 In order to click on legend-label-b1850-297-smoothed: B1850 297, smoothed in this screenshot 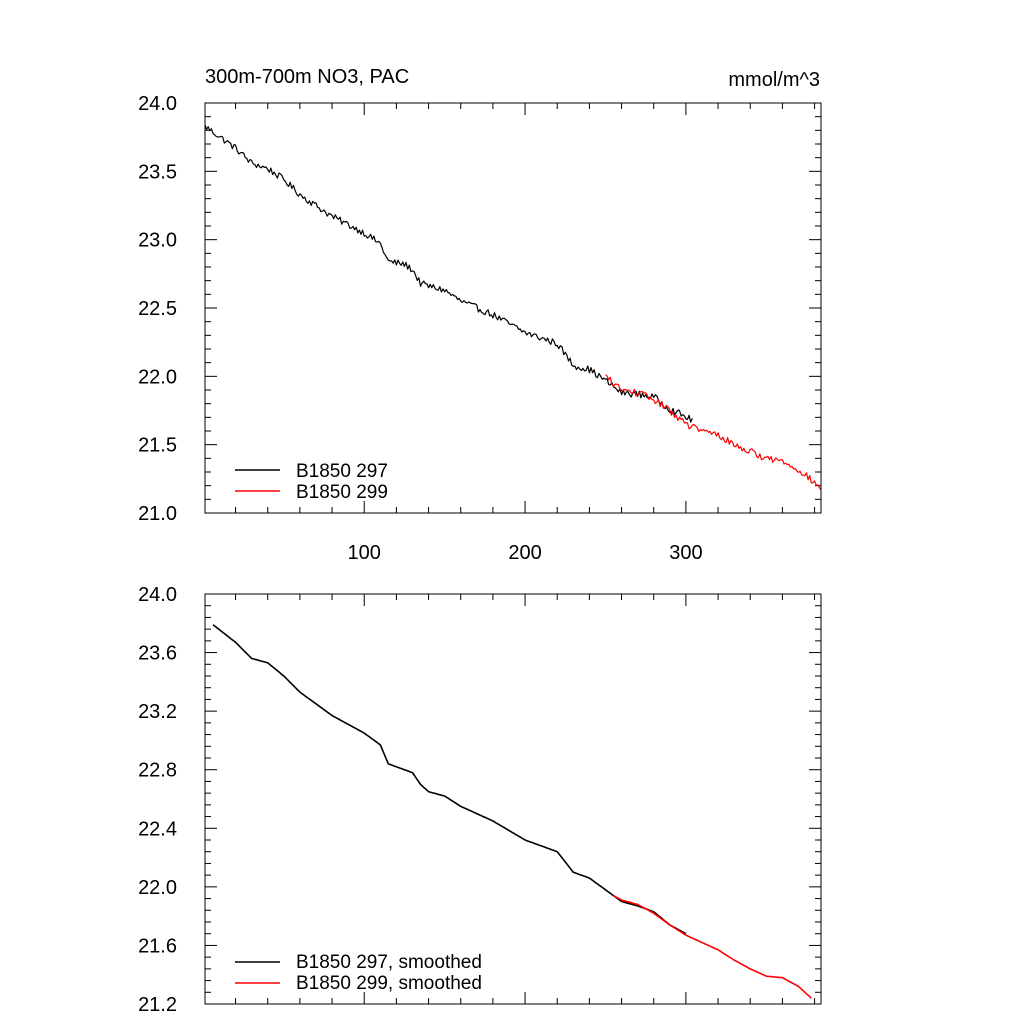, I will do `click(389, 962)`.